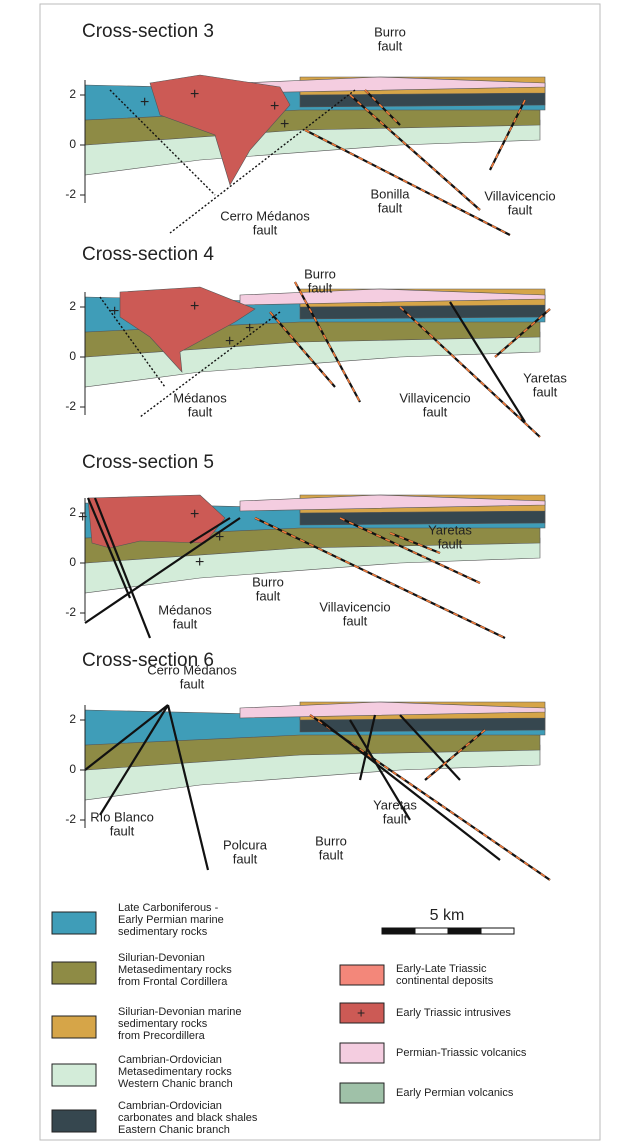  Describe the element at coordinates (187, 329) in the screenshot. I see `intrusive` at that location.